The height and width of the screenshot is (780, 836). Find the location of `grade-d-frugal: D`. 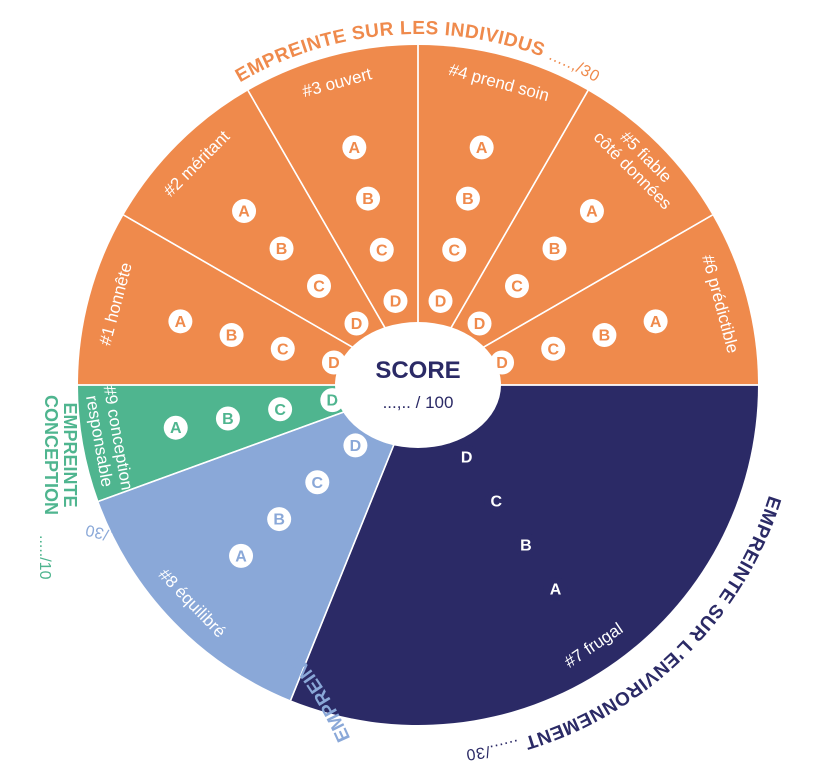

grade-d-frugal: D is located at coordinates (466, 457).